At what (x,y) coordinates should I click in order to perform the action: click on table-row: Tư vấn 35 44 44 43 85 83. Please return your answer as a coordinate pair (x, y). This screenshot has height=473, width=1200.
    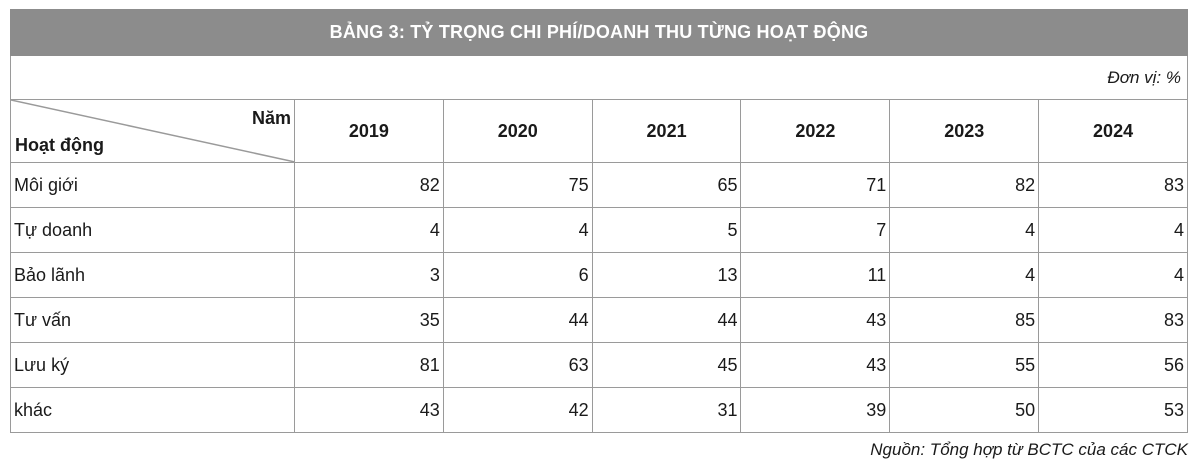
    Looking at the image, I should click on (599, 320).